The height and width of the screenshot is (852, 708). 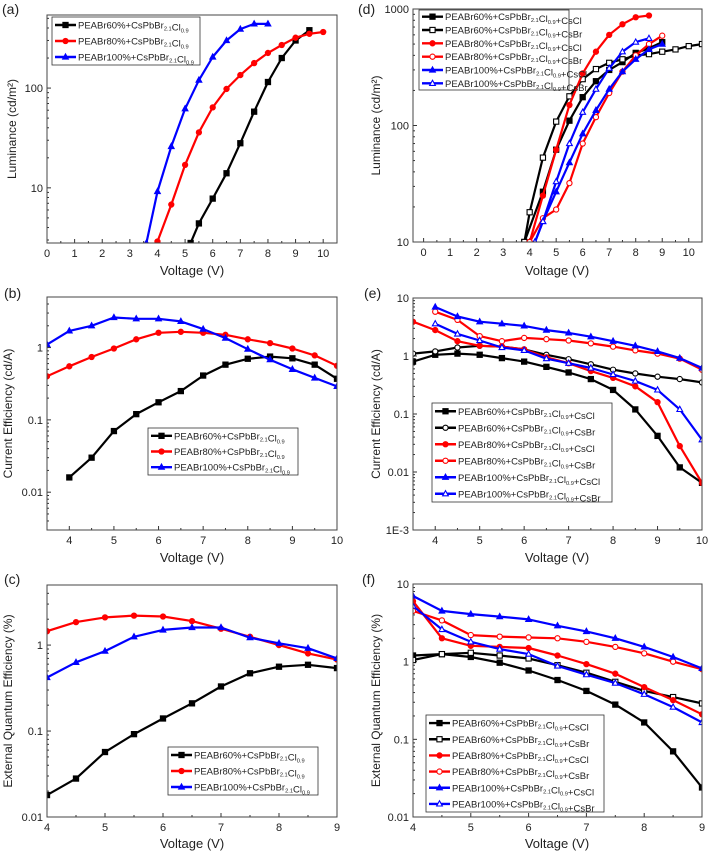 I want to click on legend-item: PEABr60%+CsPbBr2.1Cl0.9+CsBr, so click(x=502, y=33).